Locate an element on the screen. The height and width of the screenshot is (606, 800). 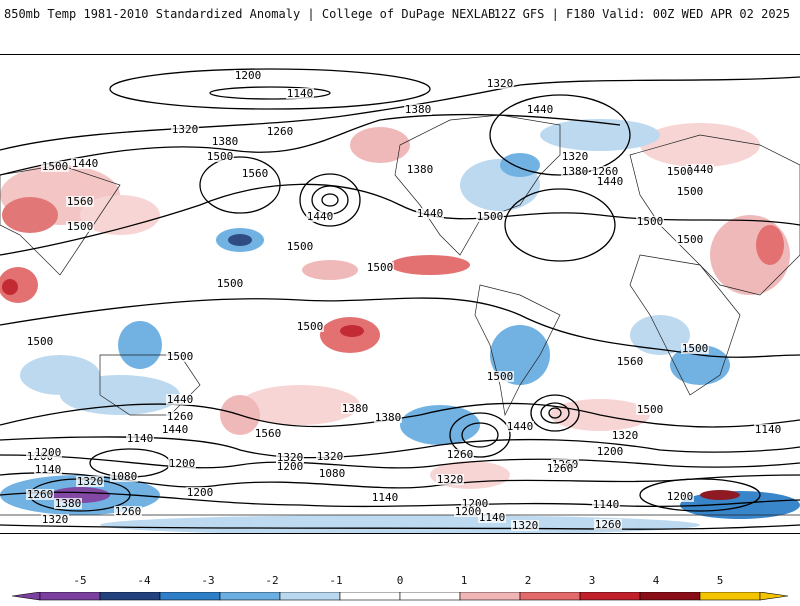
colorbar-tick-label: -5 is located at coordinates (80, 580).